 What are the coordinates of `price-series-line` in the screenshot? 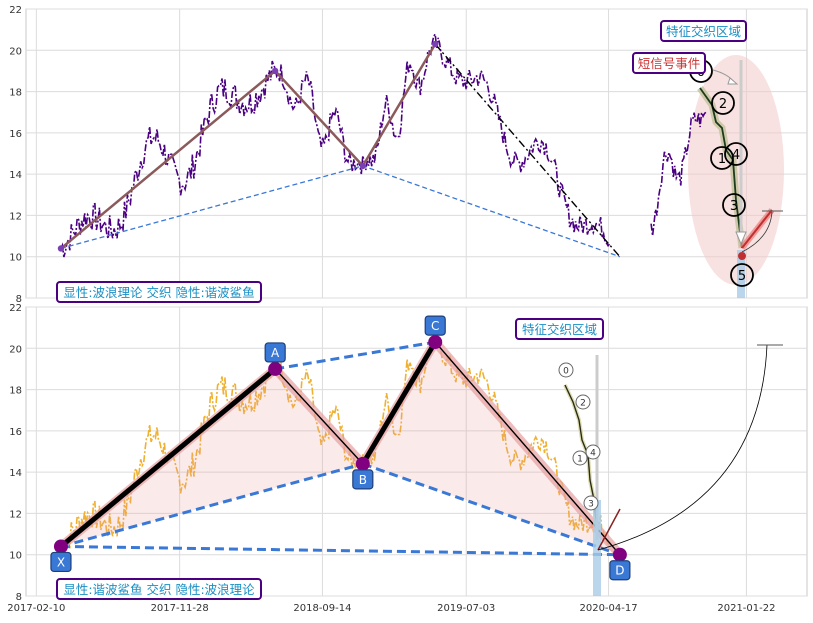 It's located at (678, 173).